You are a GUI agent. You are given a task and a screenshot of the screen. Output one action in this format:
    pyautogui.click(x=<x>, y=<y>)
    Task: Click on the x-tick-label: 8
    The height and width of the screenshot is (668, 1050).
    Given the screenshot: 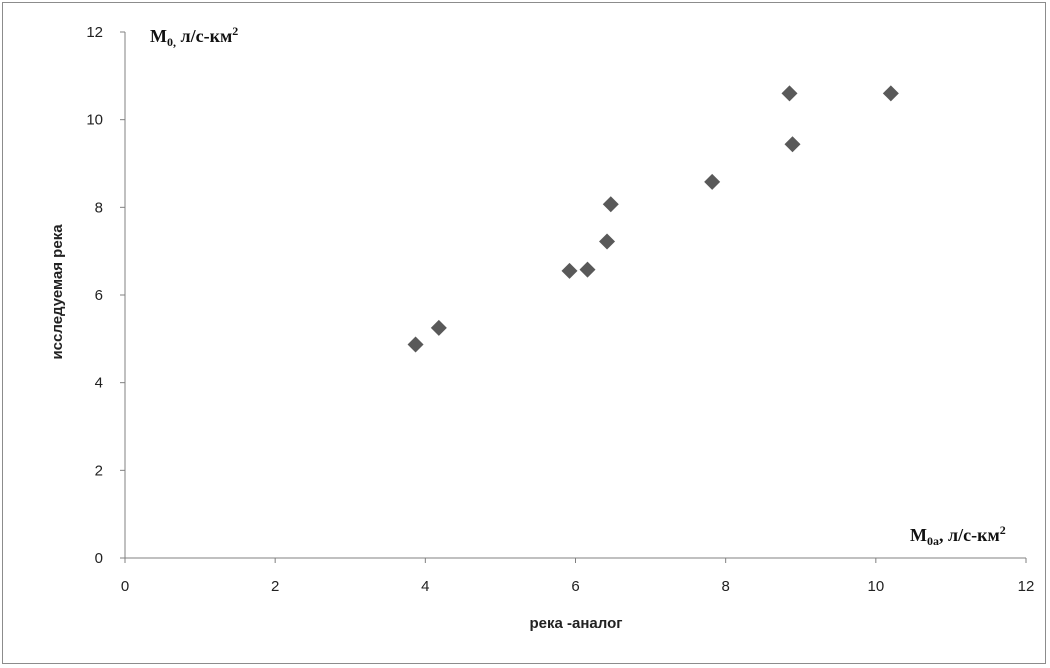 What is the action you would take?
    pyautogui.click(x=725, y=586)
    